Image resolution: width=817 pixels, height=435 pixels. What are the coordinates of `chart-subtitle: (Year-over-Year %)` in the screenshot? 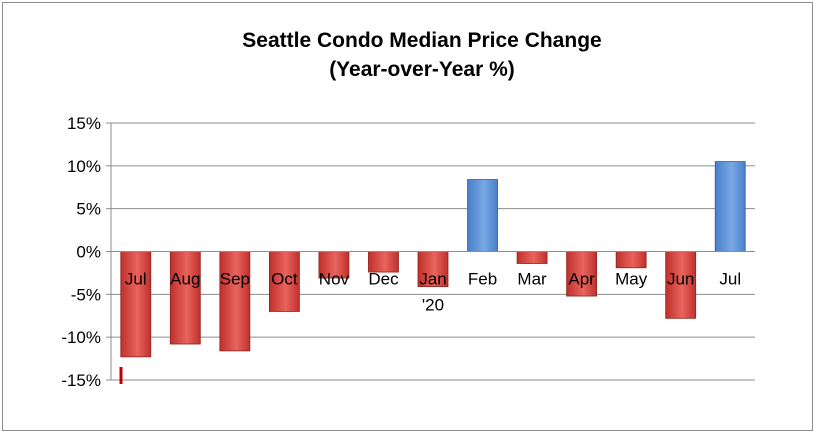 It's located at (422, 69).